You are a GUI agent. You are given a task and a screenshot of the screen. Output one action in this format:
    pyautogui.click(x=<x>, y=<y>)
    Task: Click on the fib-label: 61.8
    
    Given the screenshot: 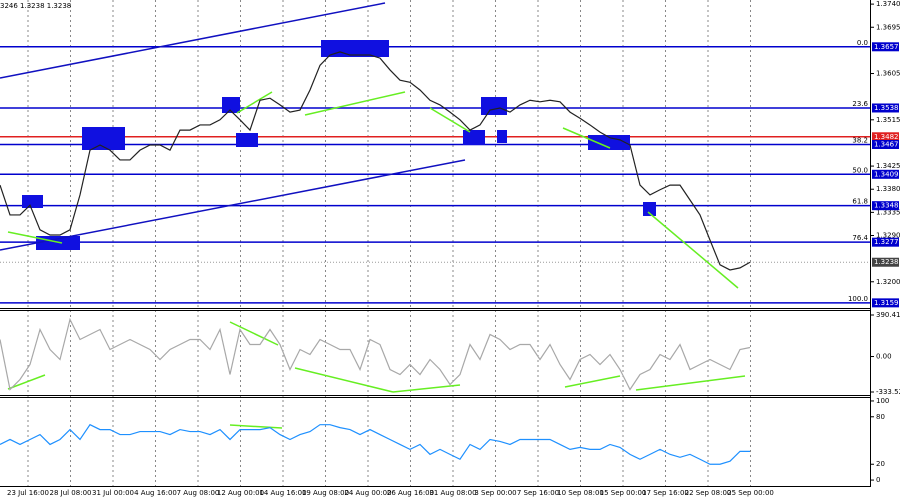 What is the action you would take?
    pyautogui.click(x=860, y=202)
    